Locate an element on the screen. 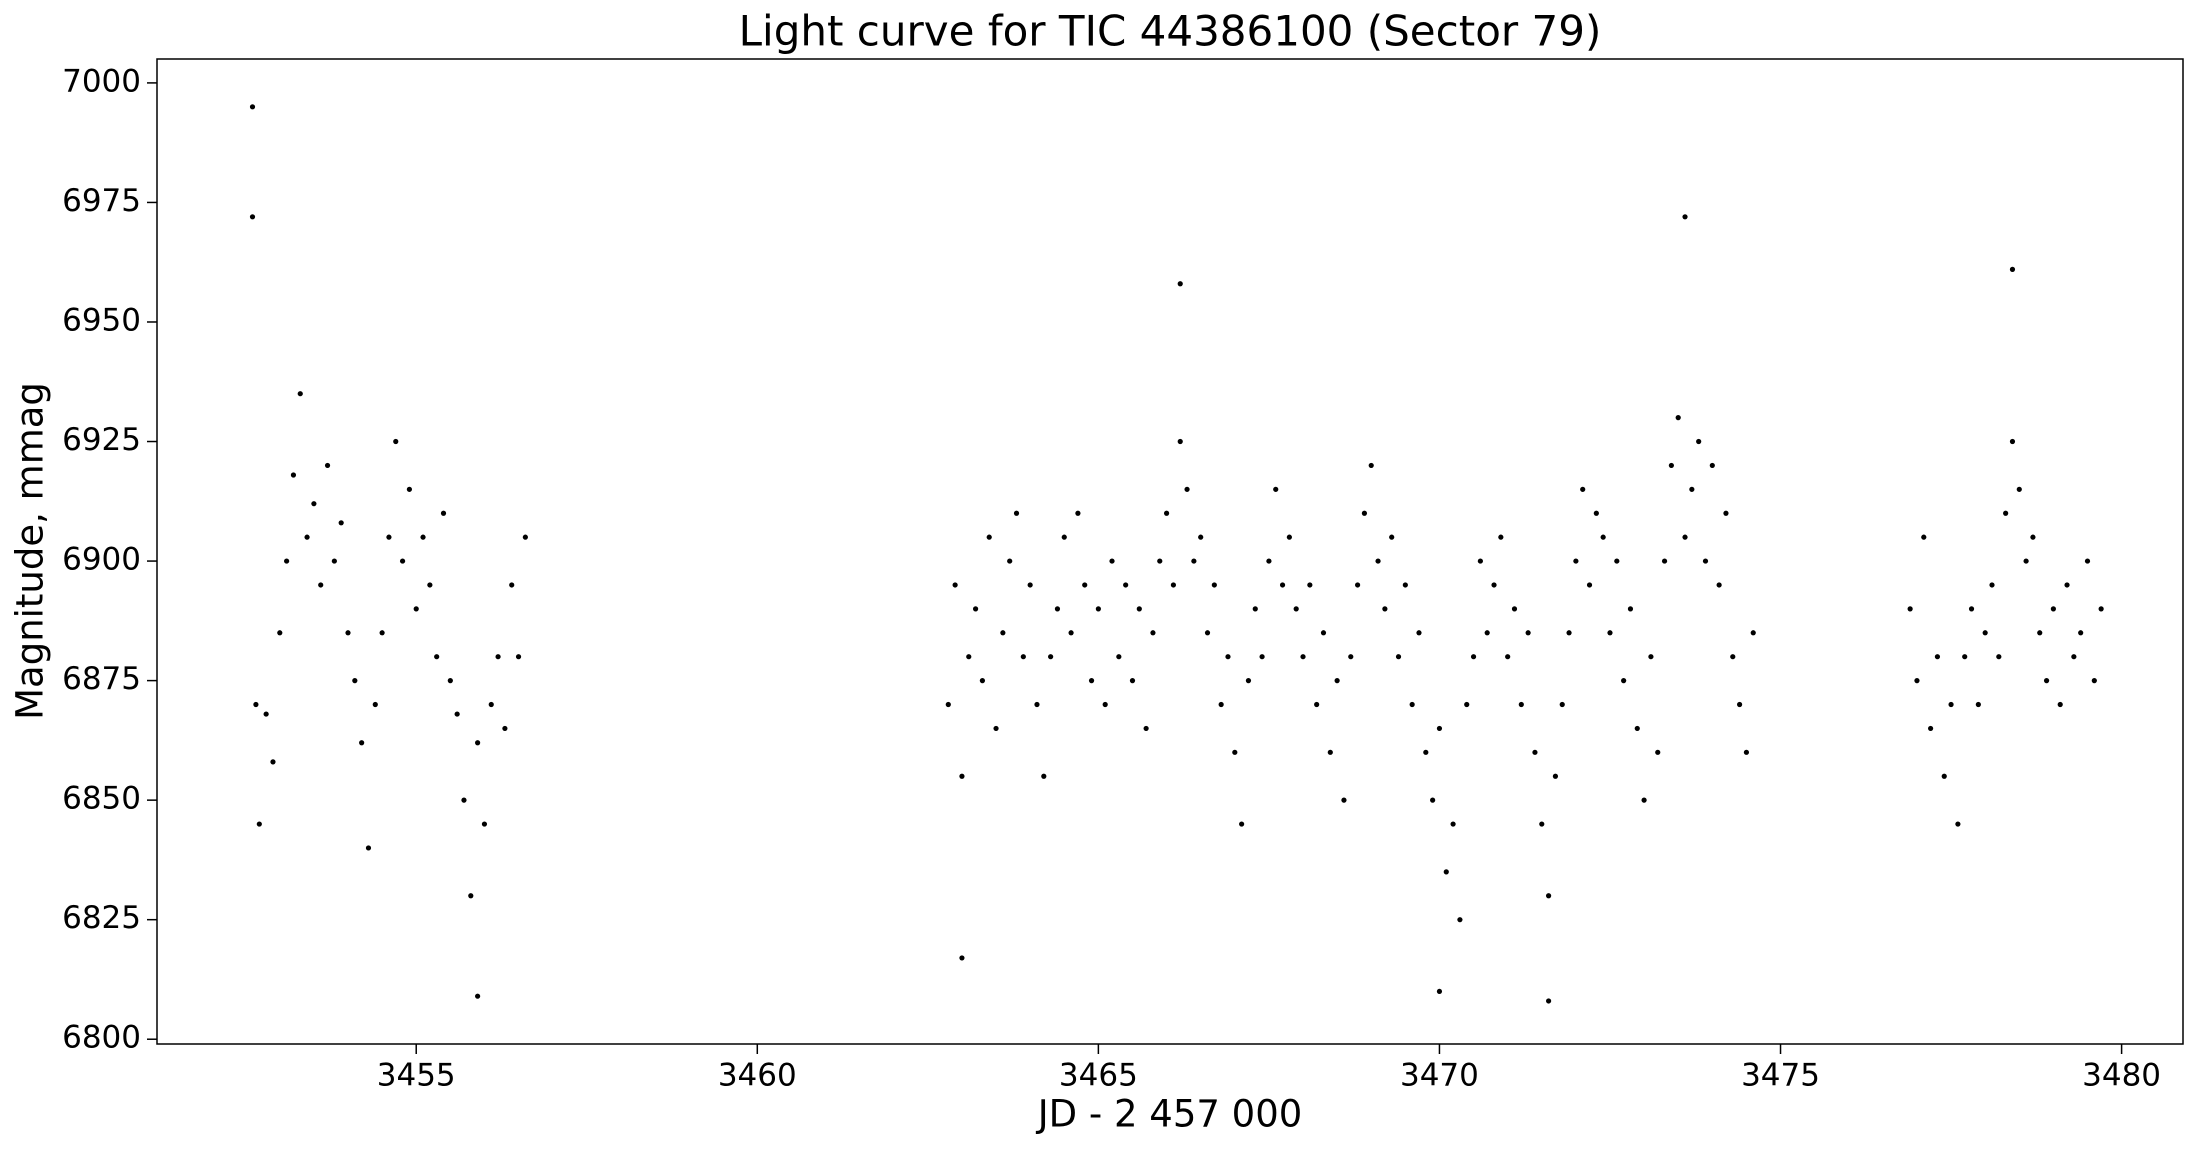 This screenshot has width=2198, height=1156. x-tick-label: 3480 is located at coordinates (2121, 1076).